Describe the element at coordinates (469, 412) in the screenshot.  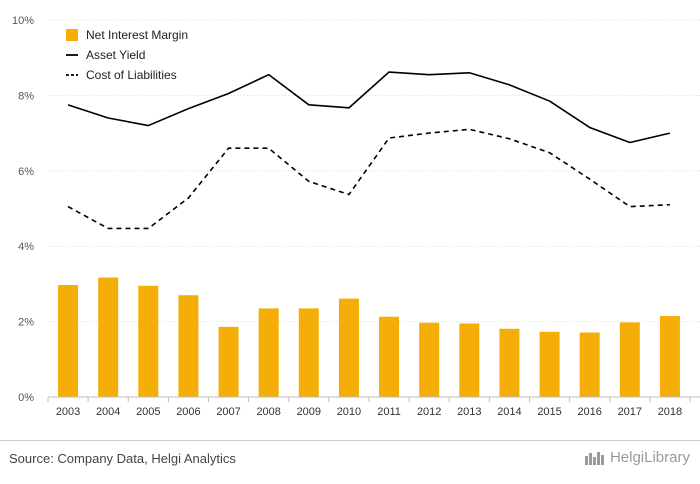
I see `x-tick-label: 2013` at that location.